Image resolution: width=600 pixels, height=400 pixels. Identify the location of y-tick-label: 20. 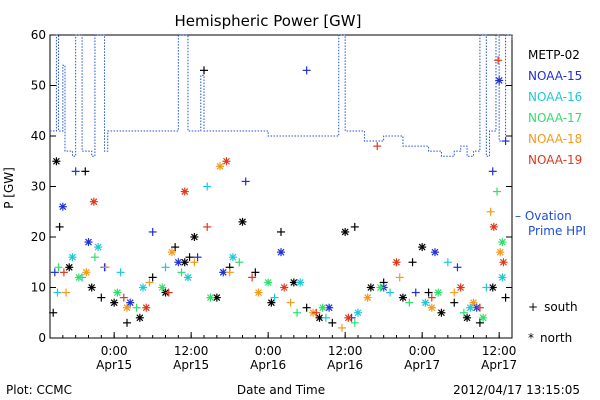
(38, 237).